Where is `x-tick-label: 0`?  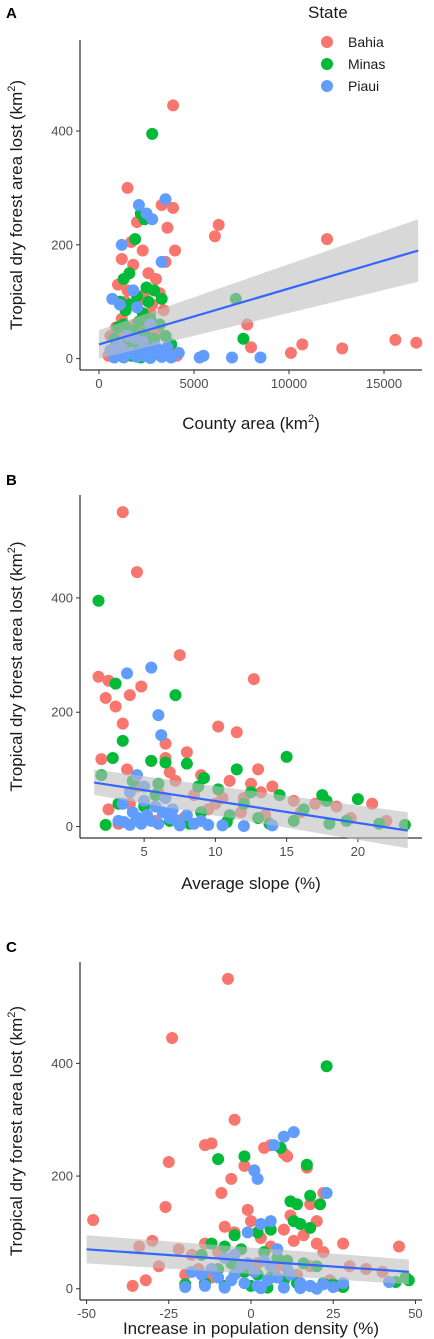 x-tick-label: 0 is located at coordinates (98, 383).